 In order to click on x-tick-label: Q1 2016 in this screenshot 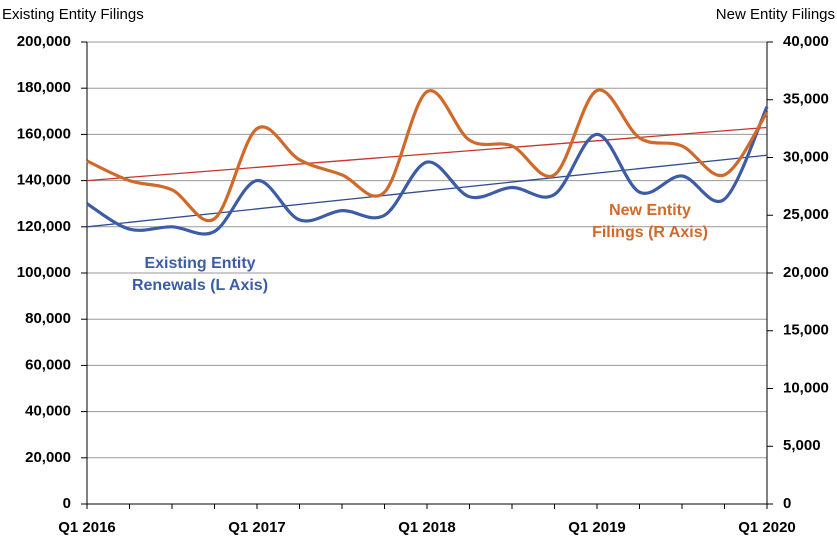, I will do `click(87, 527)`.